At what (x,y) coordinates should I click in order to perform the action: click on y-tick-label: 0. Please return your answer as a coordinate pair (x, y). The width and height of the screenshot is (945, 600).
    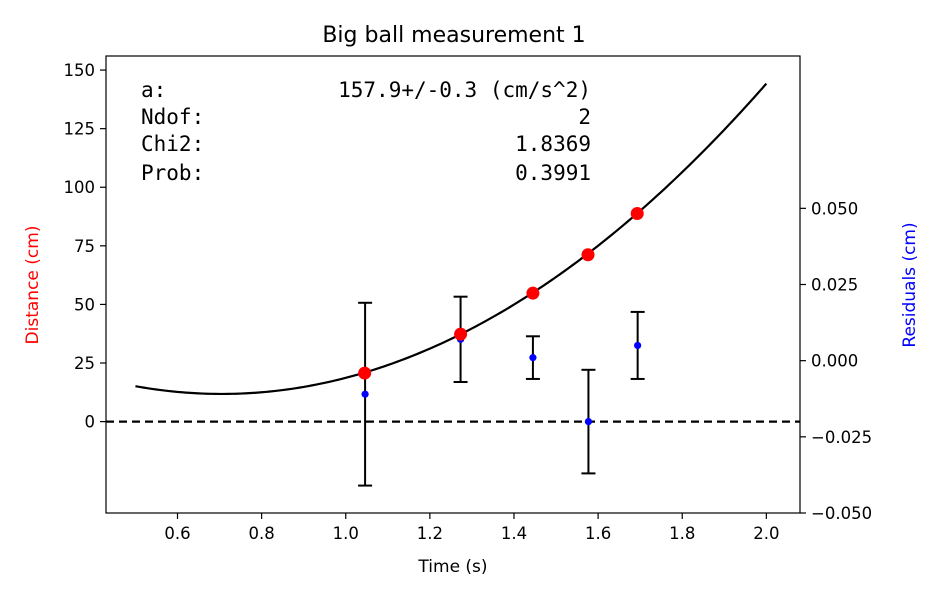
    Looking at the image, I should click on (90, 422).